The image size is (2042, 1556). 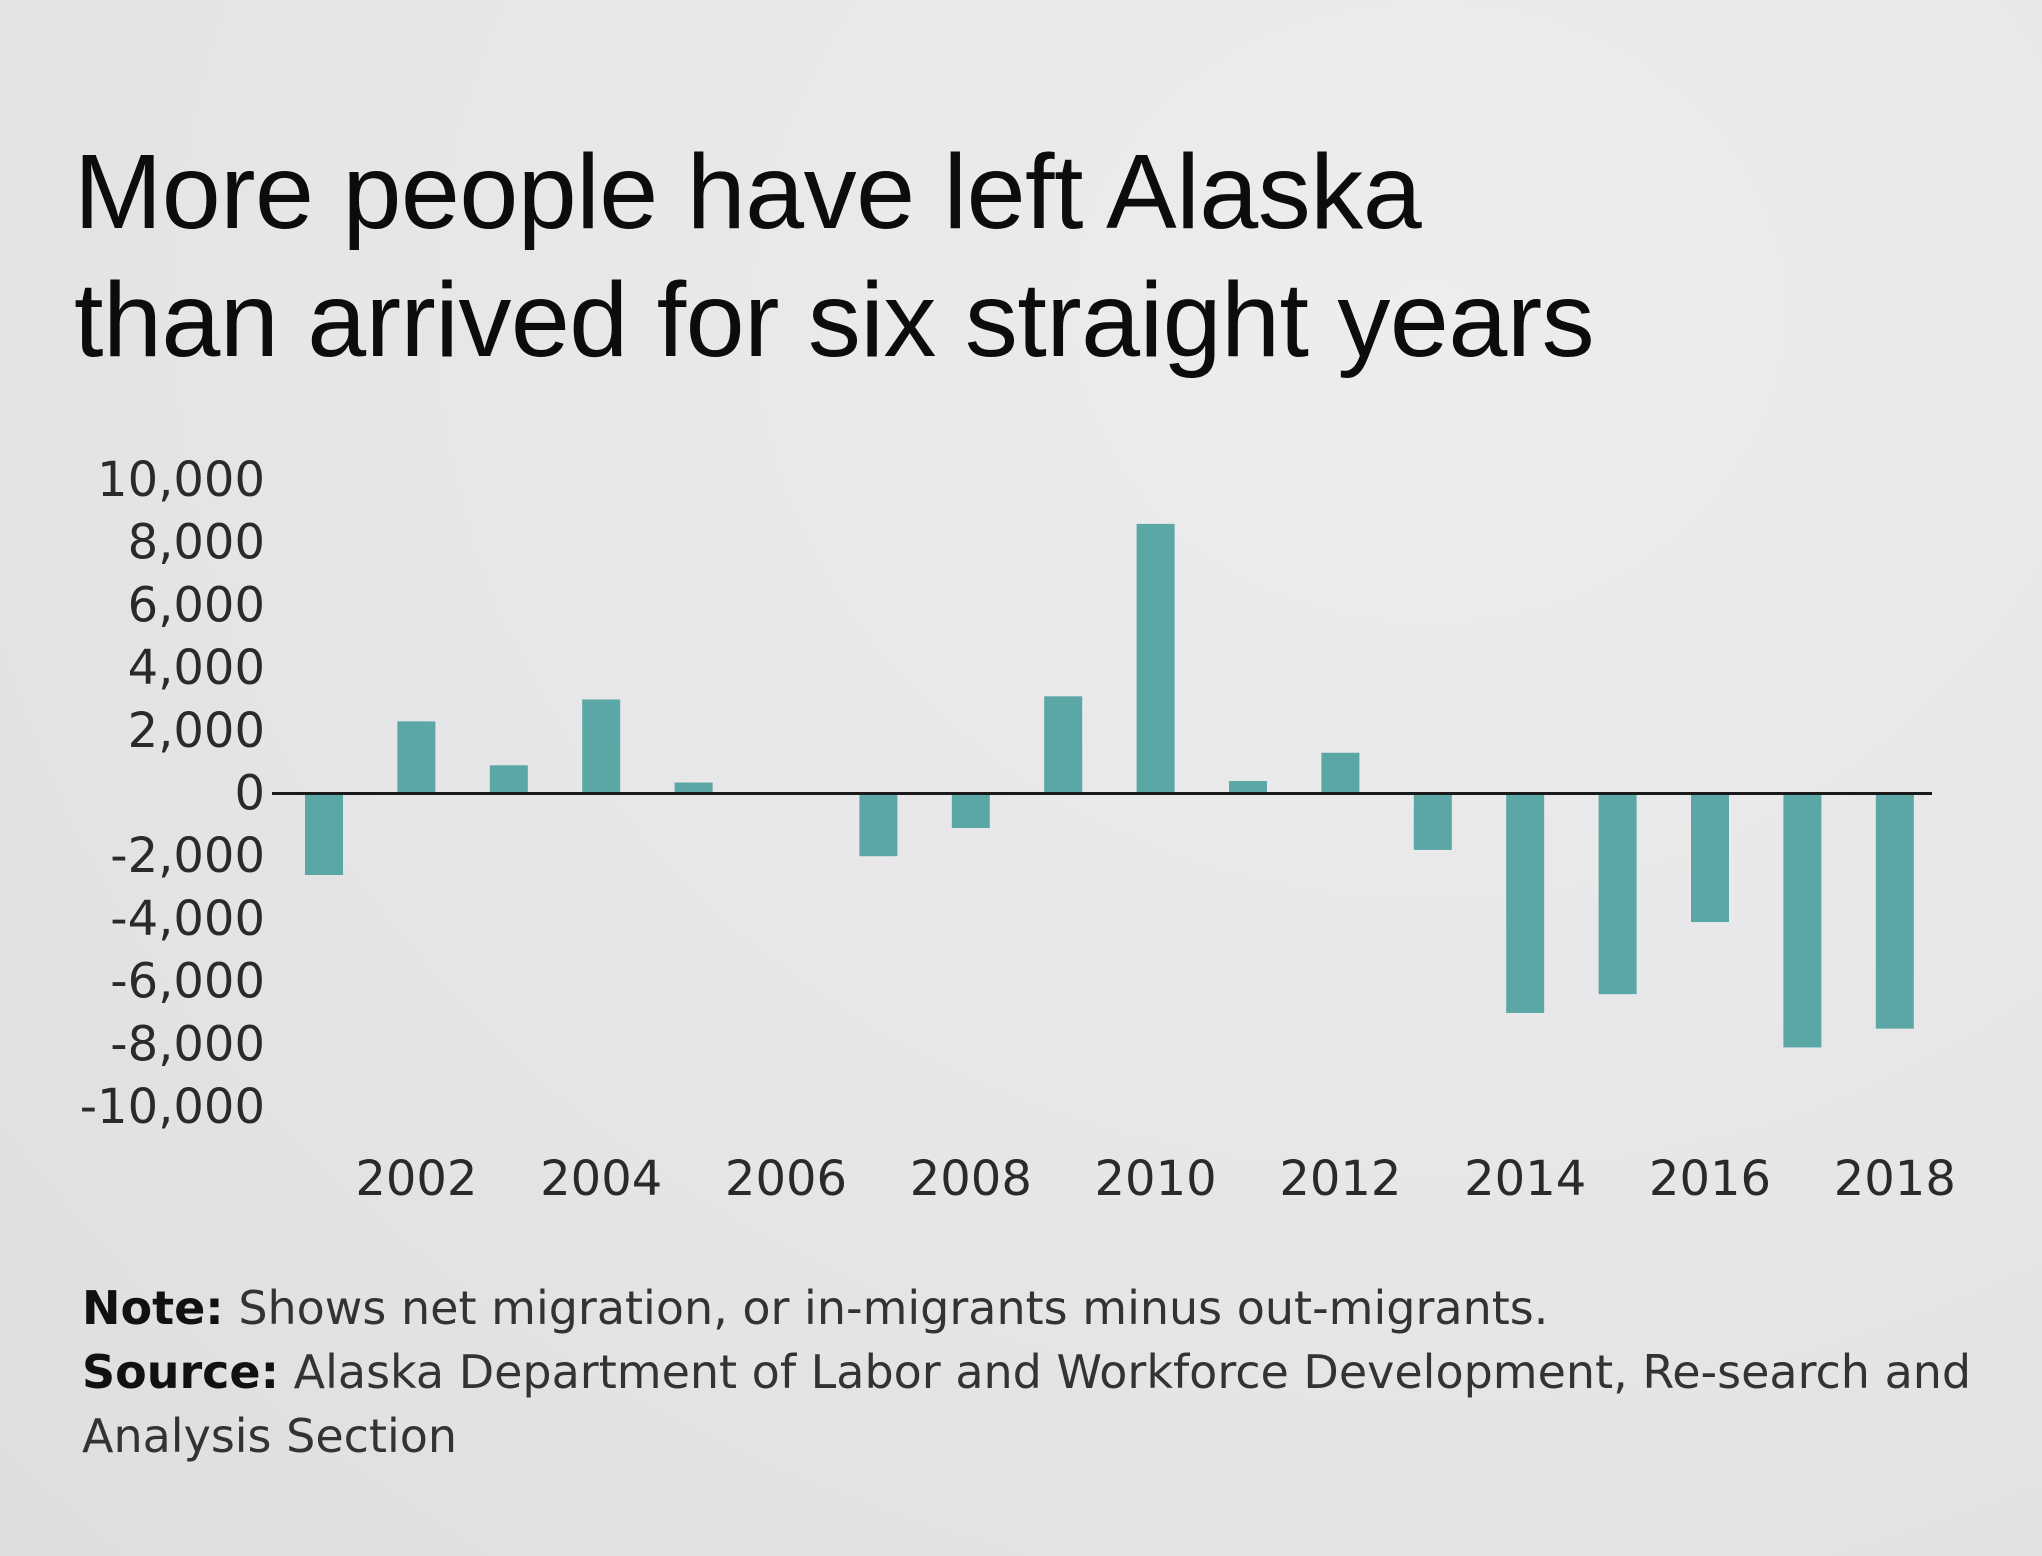 What do you see at coordinates (601, 746) in the screenshot?
I see `bar-2004` at bounding box center [601, 746].